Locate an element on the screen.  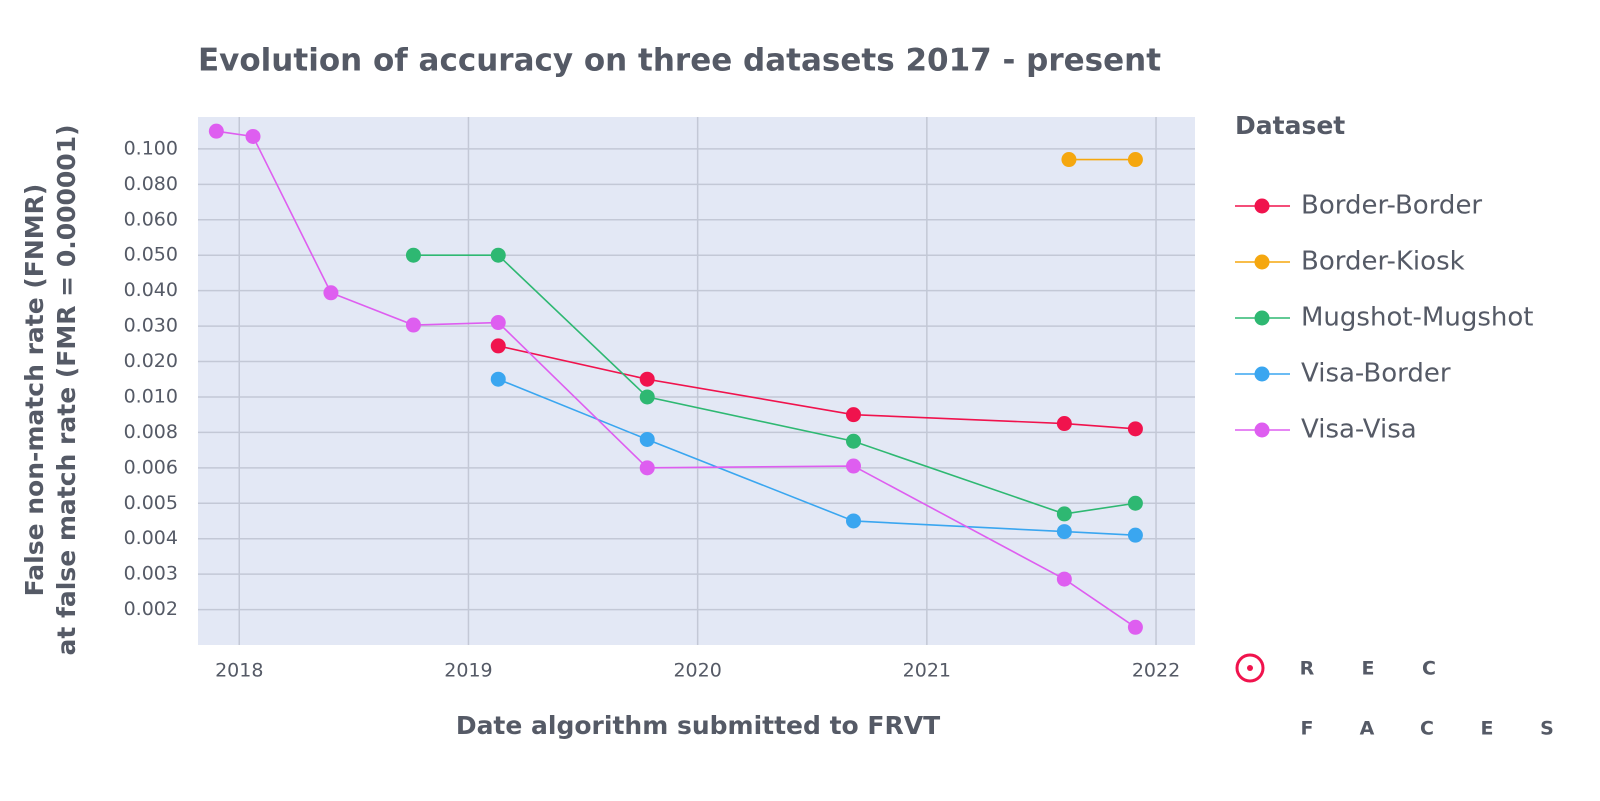
y-tick-label: 0.002 is located at coordinates (151, 609).